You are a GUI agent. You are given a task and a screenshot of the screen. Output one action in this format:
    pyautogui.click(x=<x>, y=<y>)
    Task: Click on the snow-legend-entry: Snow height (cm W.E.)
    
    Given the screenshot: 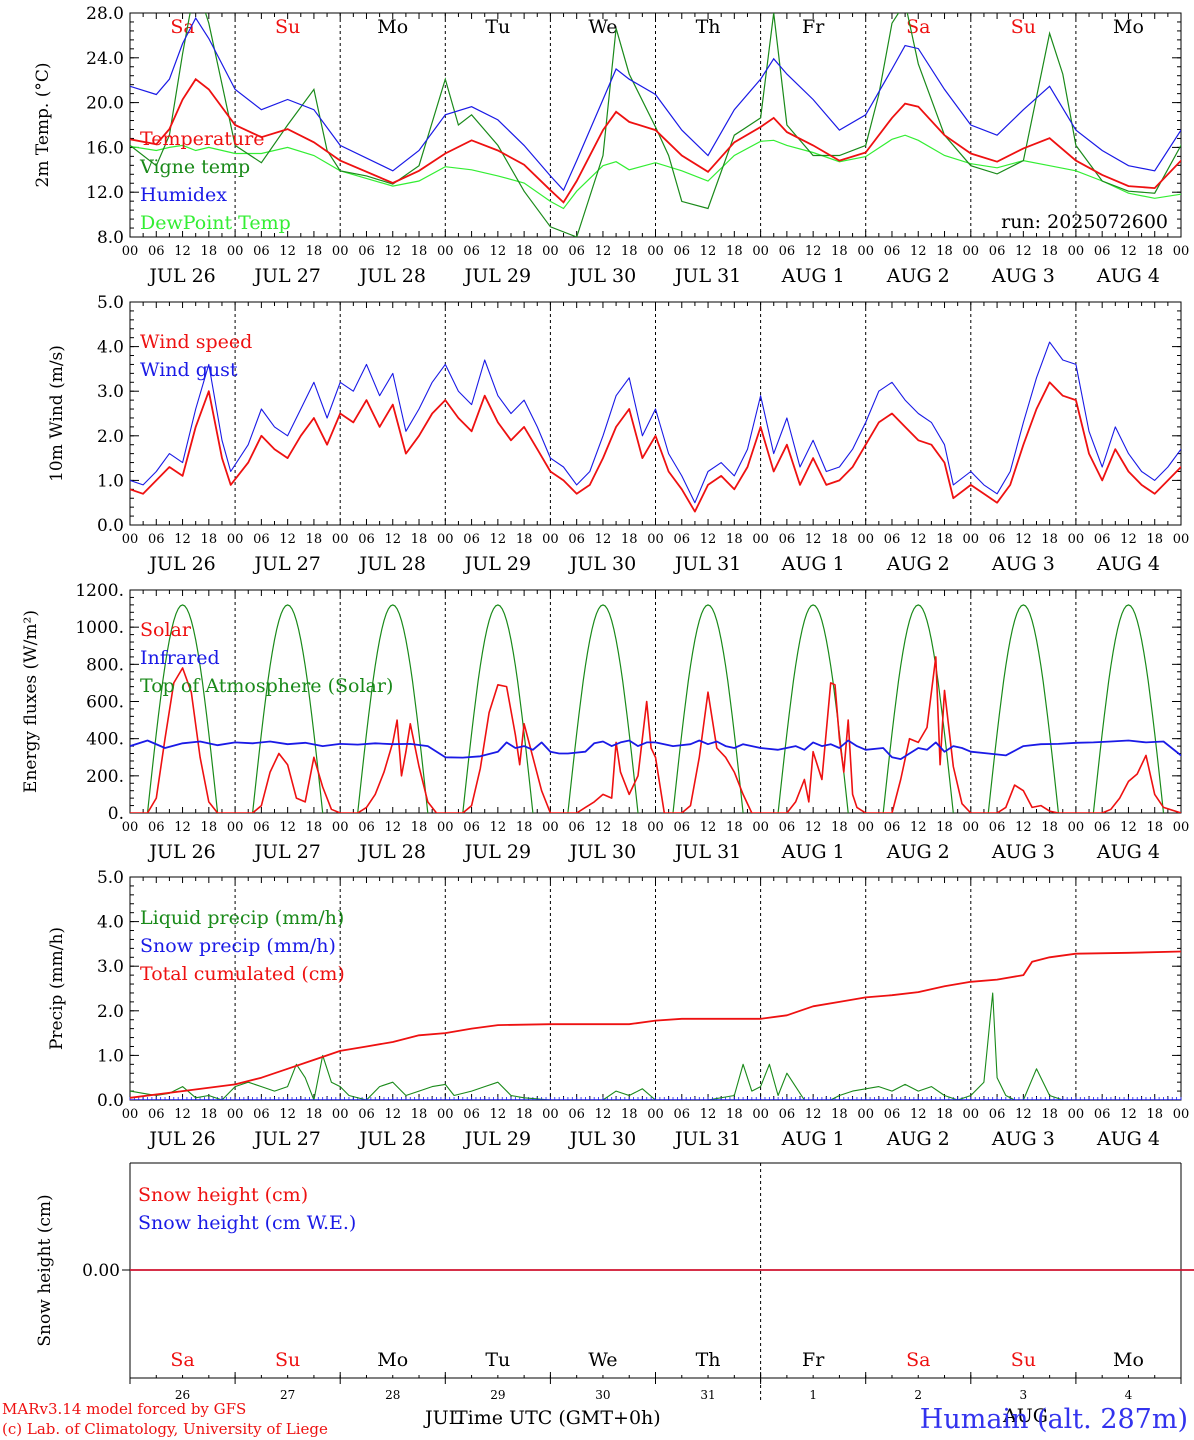 What is the action you would take?
    pyautogui.click(x=247, y=1223)
    